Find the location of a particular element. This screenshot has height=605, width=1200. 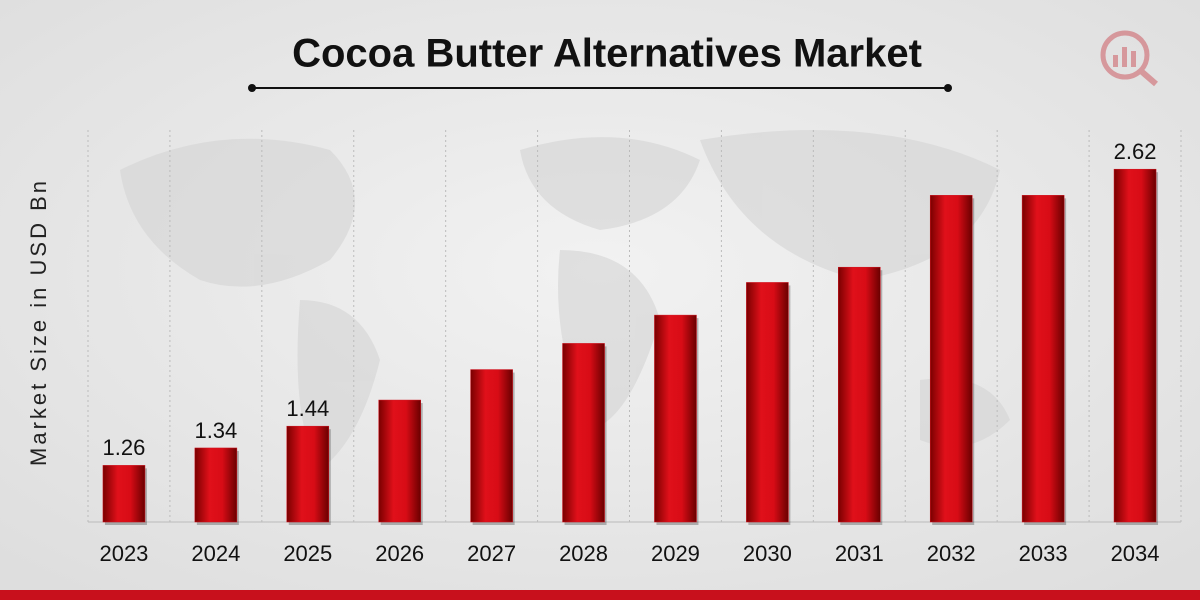

data-label: 1.34 is located at coordinates (215, 430).